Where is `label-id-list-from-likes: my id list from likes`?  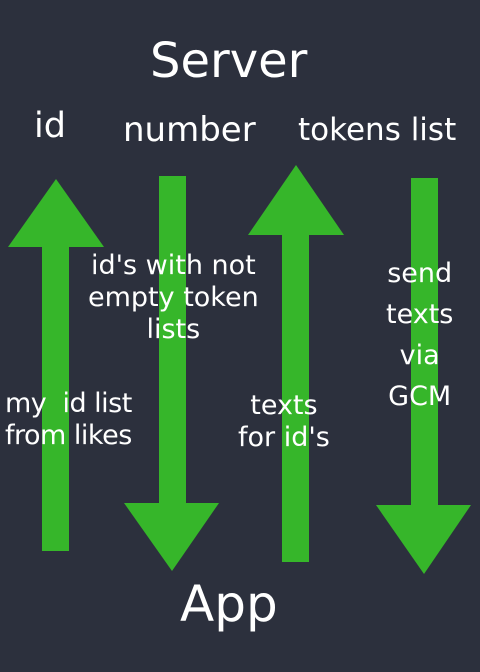
label-id-list-from-likes: my id list from likes is located at coordinates (68, 419).